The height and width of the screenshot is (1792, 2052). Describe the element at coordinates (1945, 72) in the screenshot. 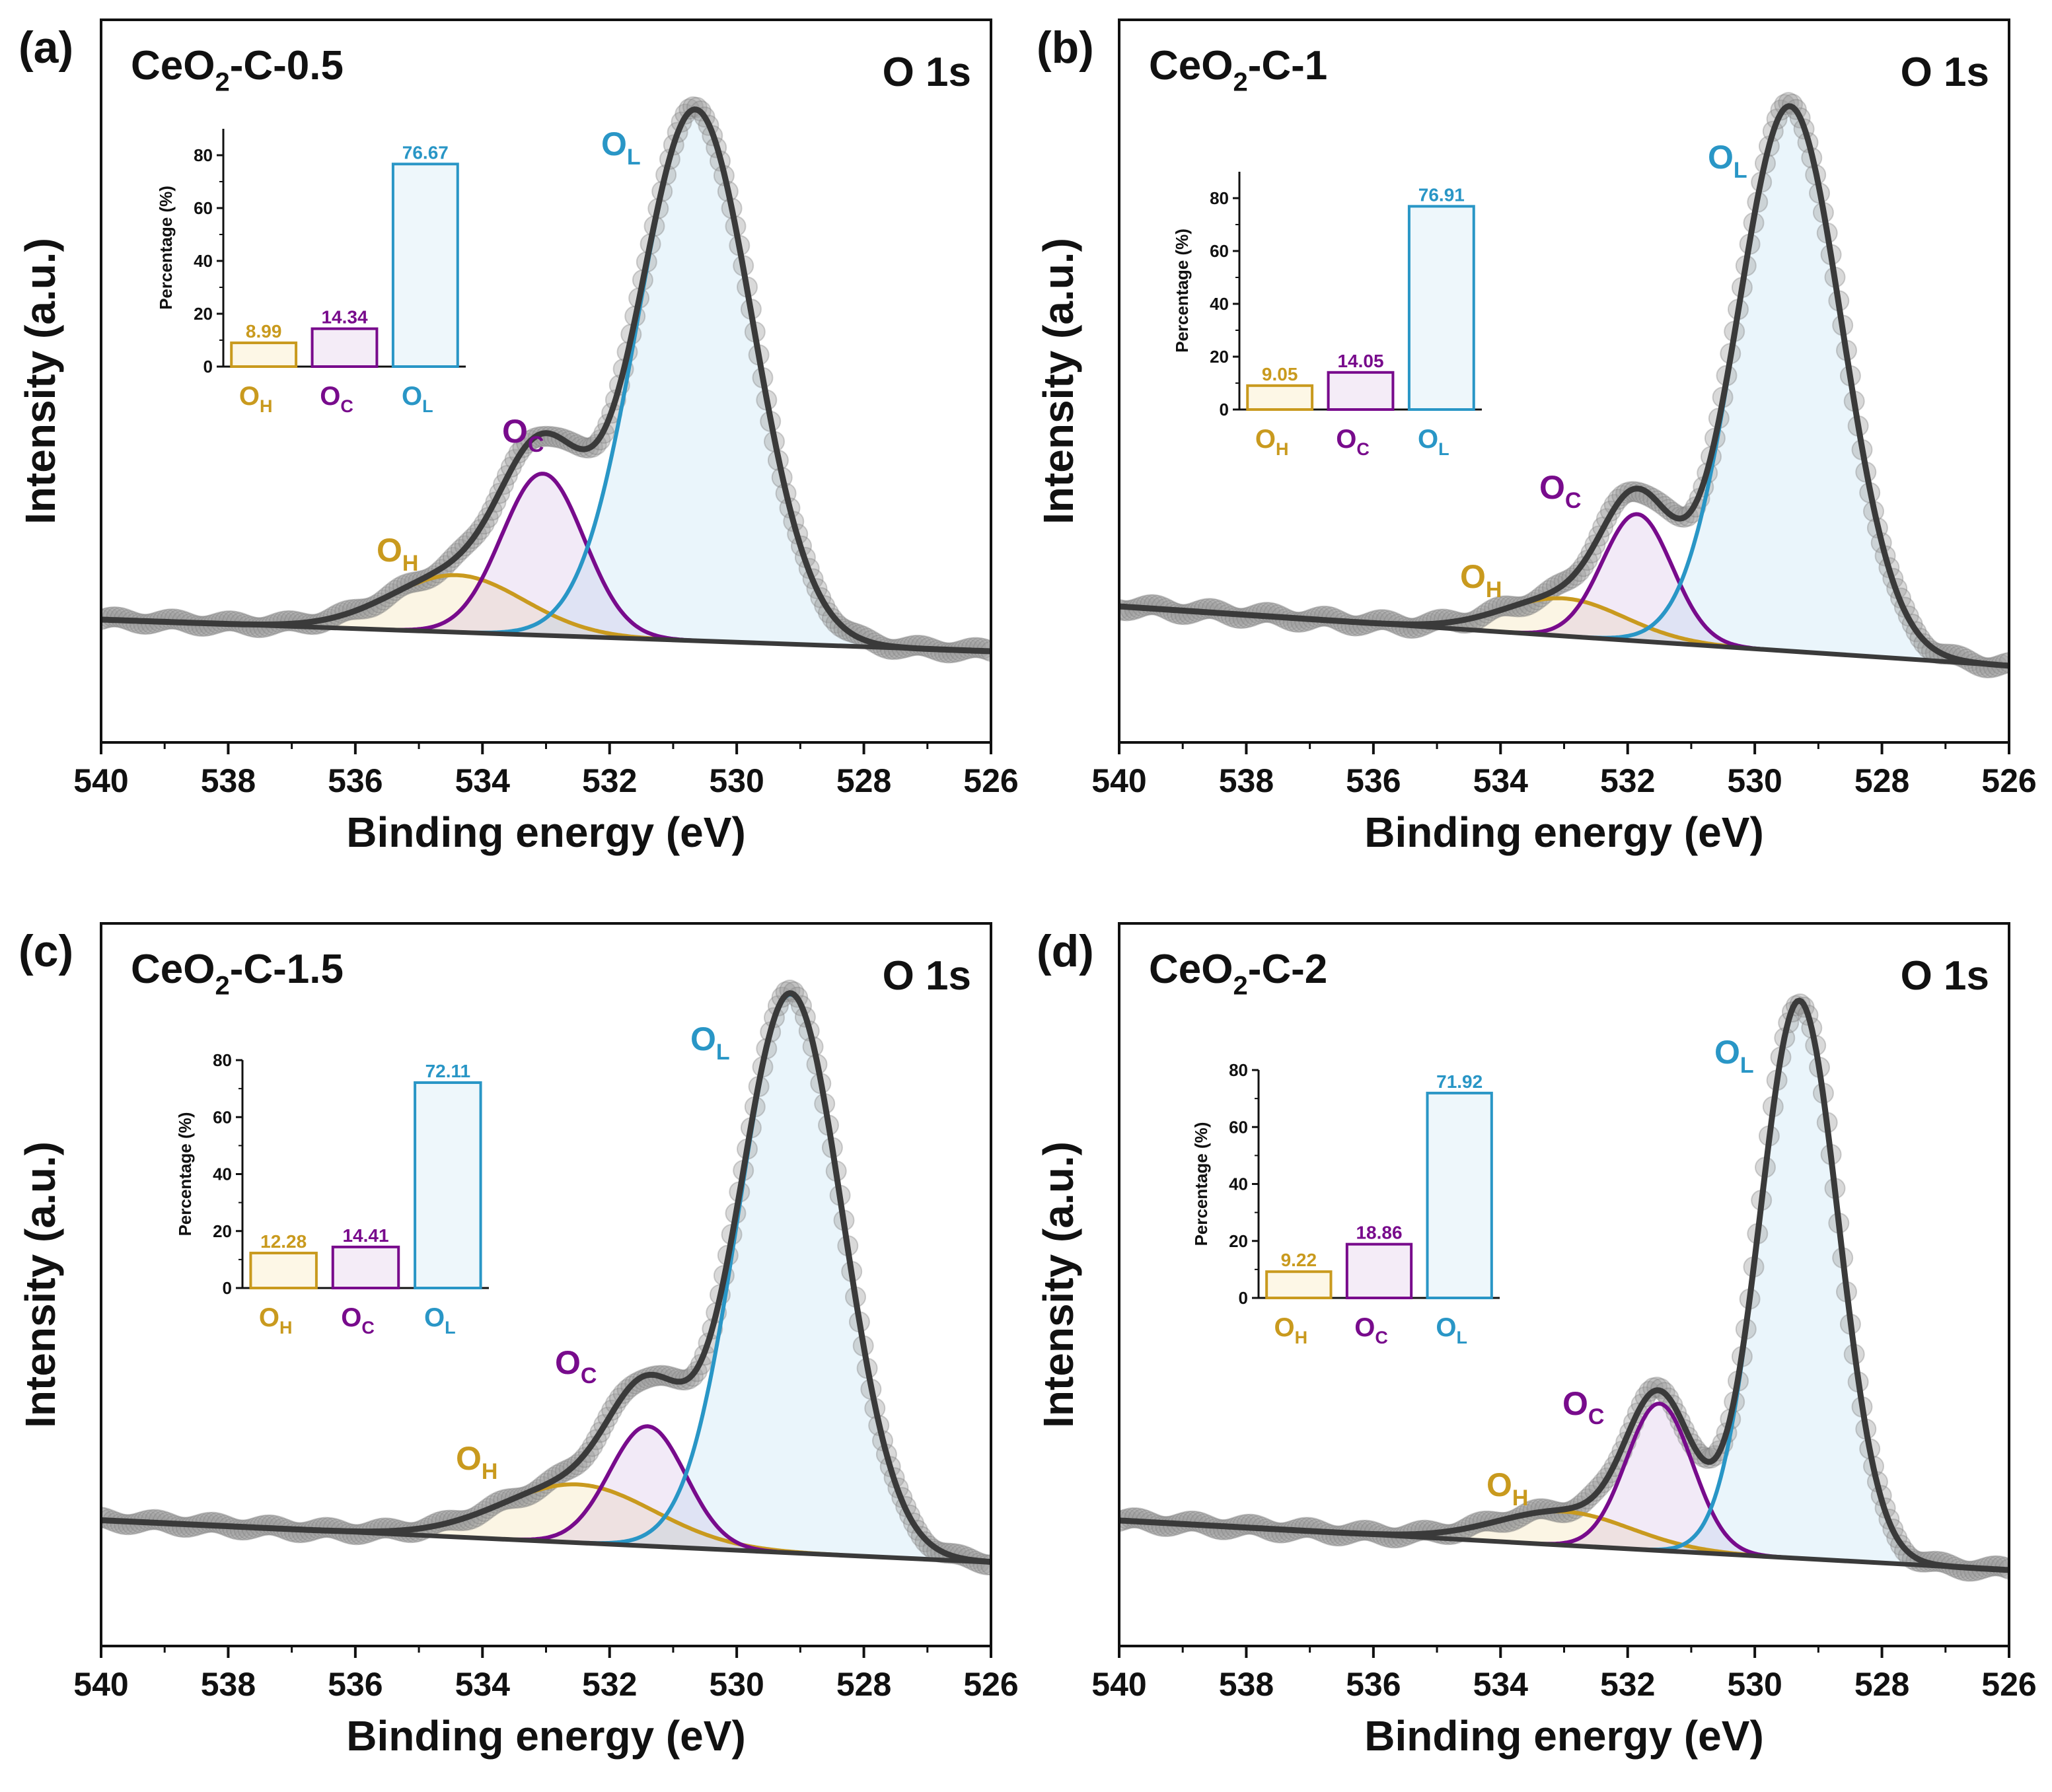

I see `core-level-label: O 1s` at that location.